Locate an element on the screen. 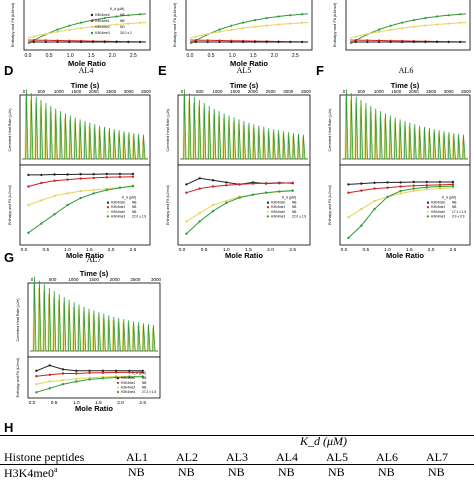  panel-title: AL7 is located at coordinates (94, 259).